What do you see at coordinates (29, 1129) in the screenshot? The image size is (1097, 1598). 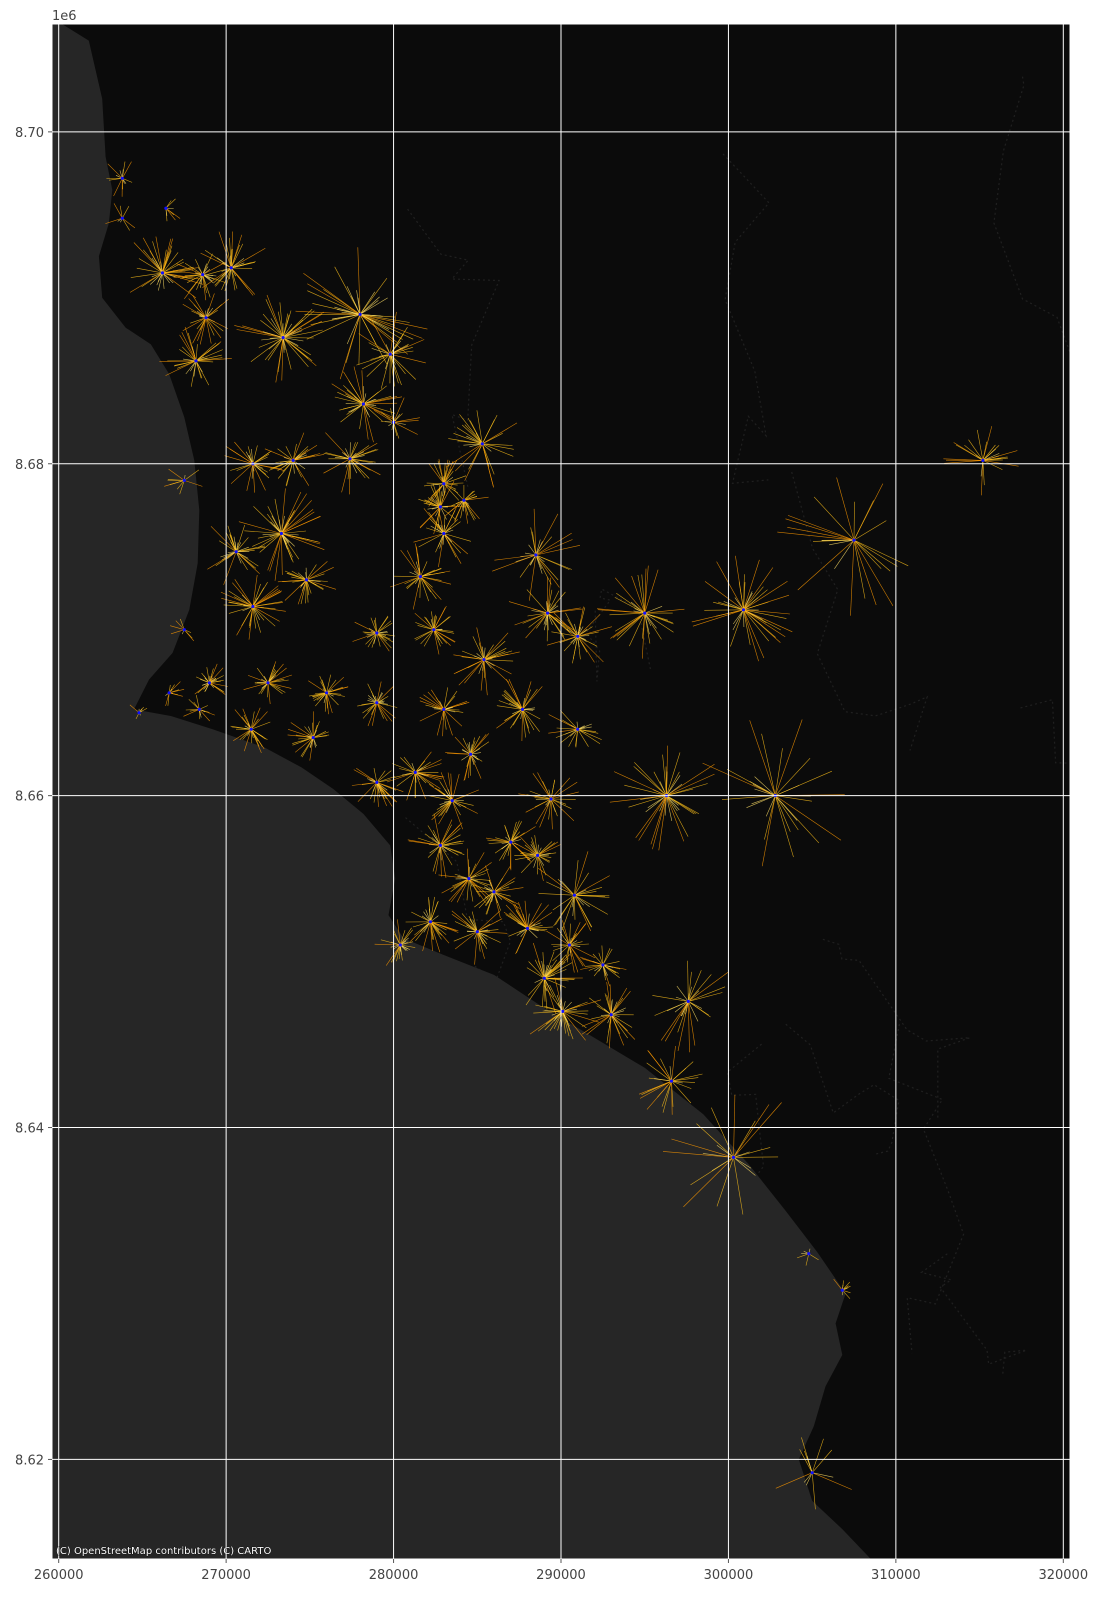 I see `y-tick-label: 8.64` at bounding box center [29, 1129].